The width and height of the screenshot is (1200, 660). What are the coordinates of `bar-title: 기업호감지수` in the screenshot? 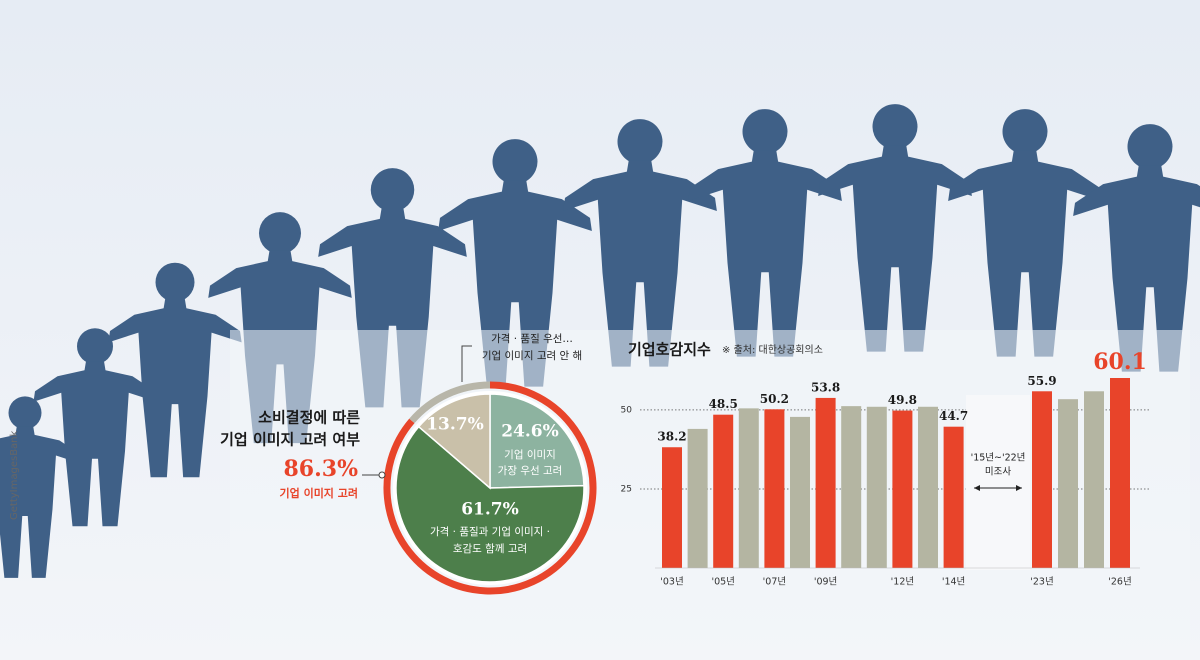 It's located at (669, 350).